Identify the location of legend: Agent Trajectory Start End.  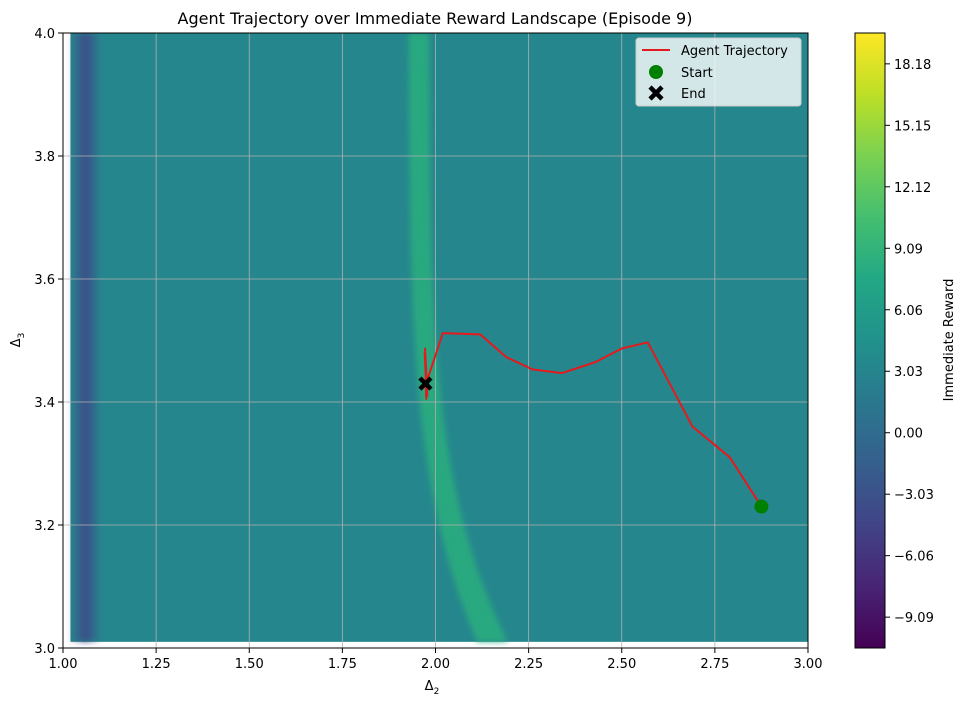
(718, 72).